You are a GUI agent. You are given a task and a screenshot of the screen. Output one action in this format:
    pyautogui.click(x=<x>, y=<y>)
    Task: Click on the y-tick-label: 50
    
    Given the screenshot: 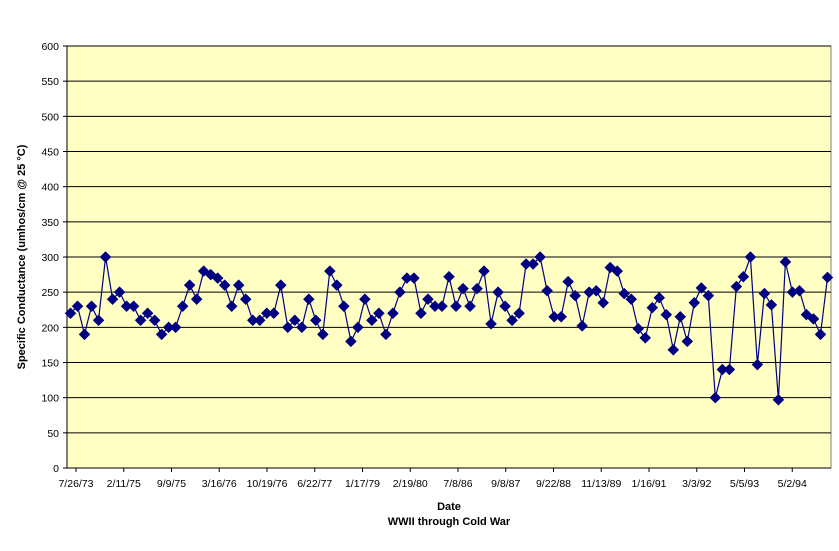 What is the action you would take?
    pyautogui.click(x=53, y=434)
    